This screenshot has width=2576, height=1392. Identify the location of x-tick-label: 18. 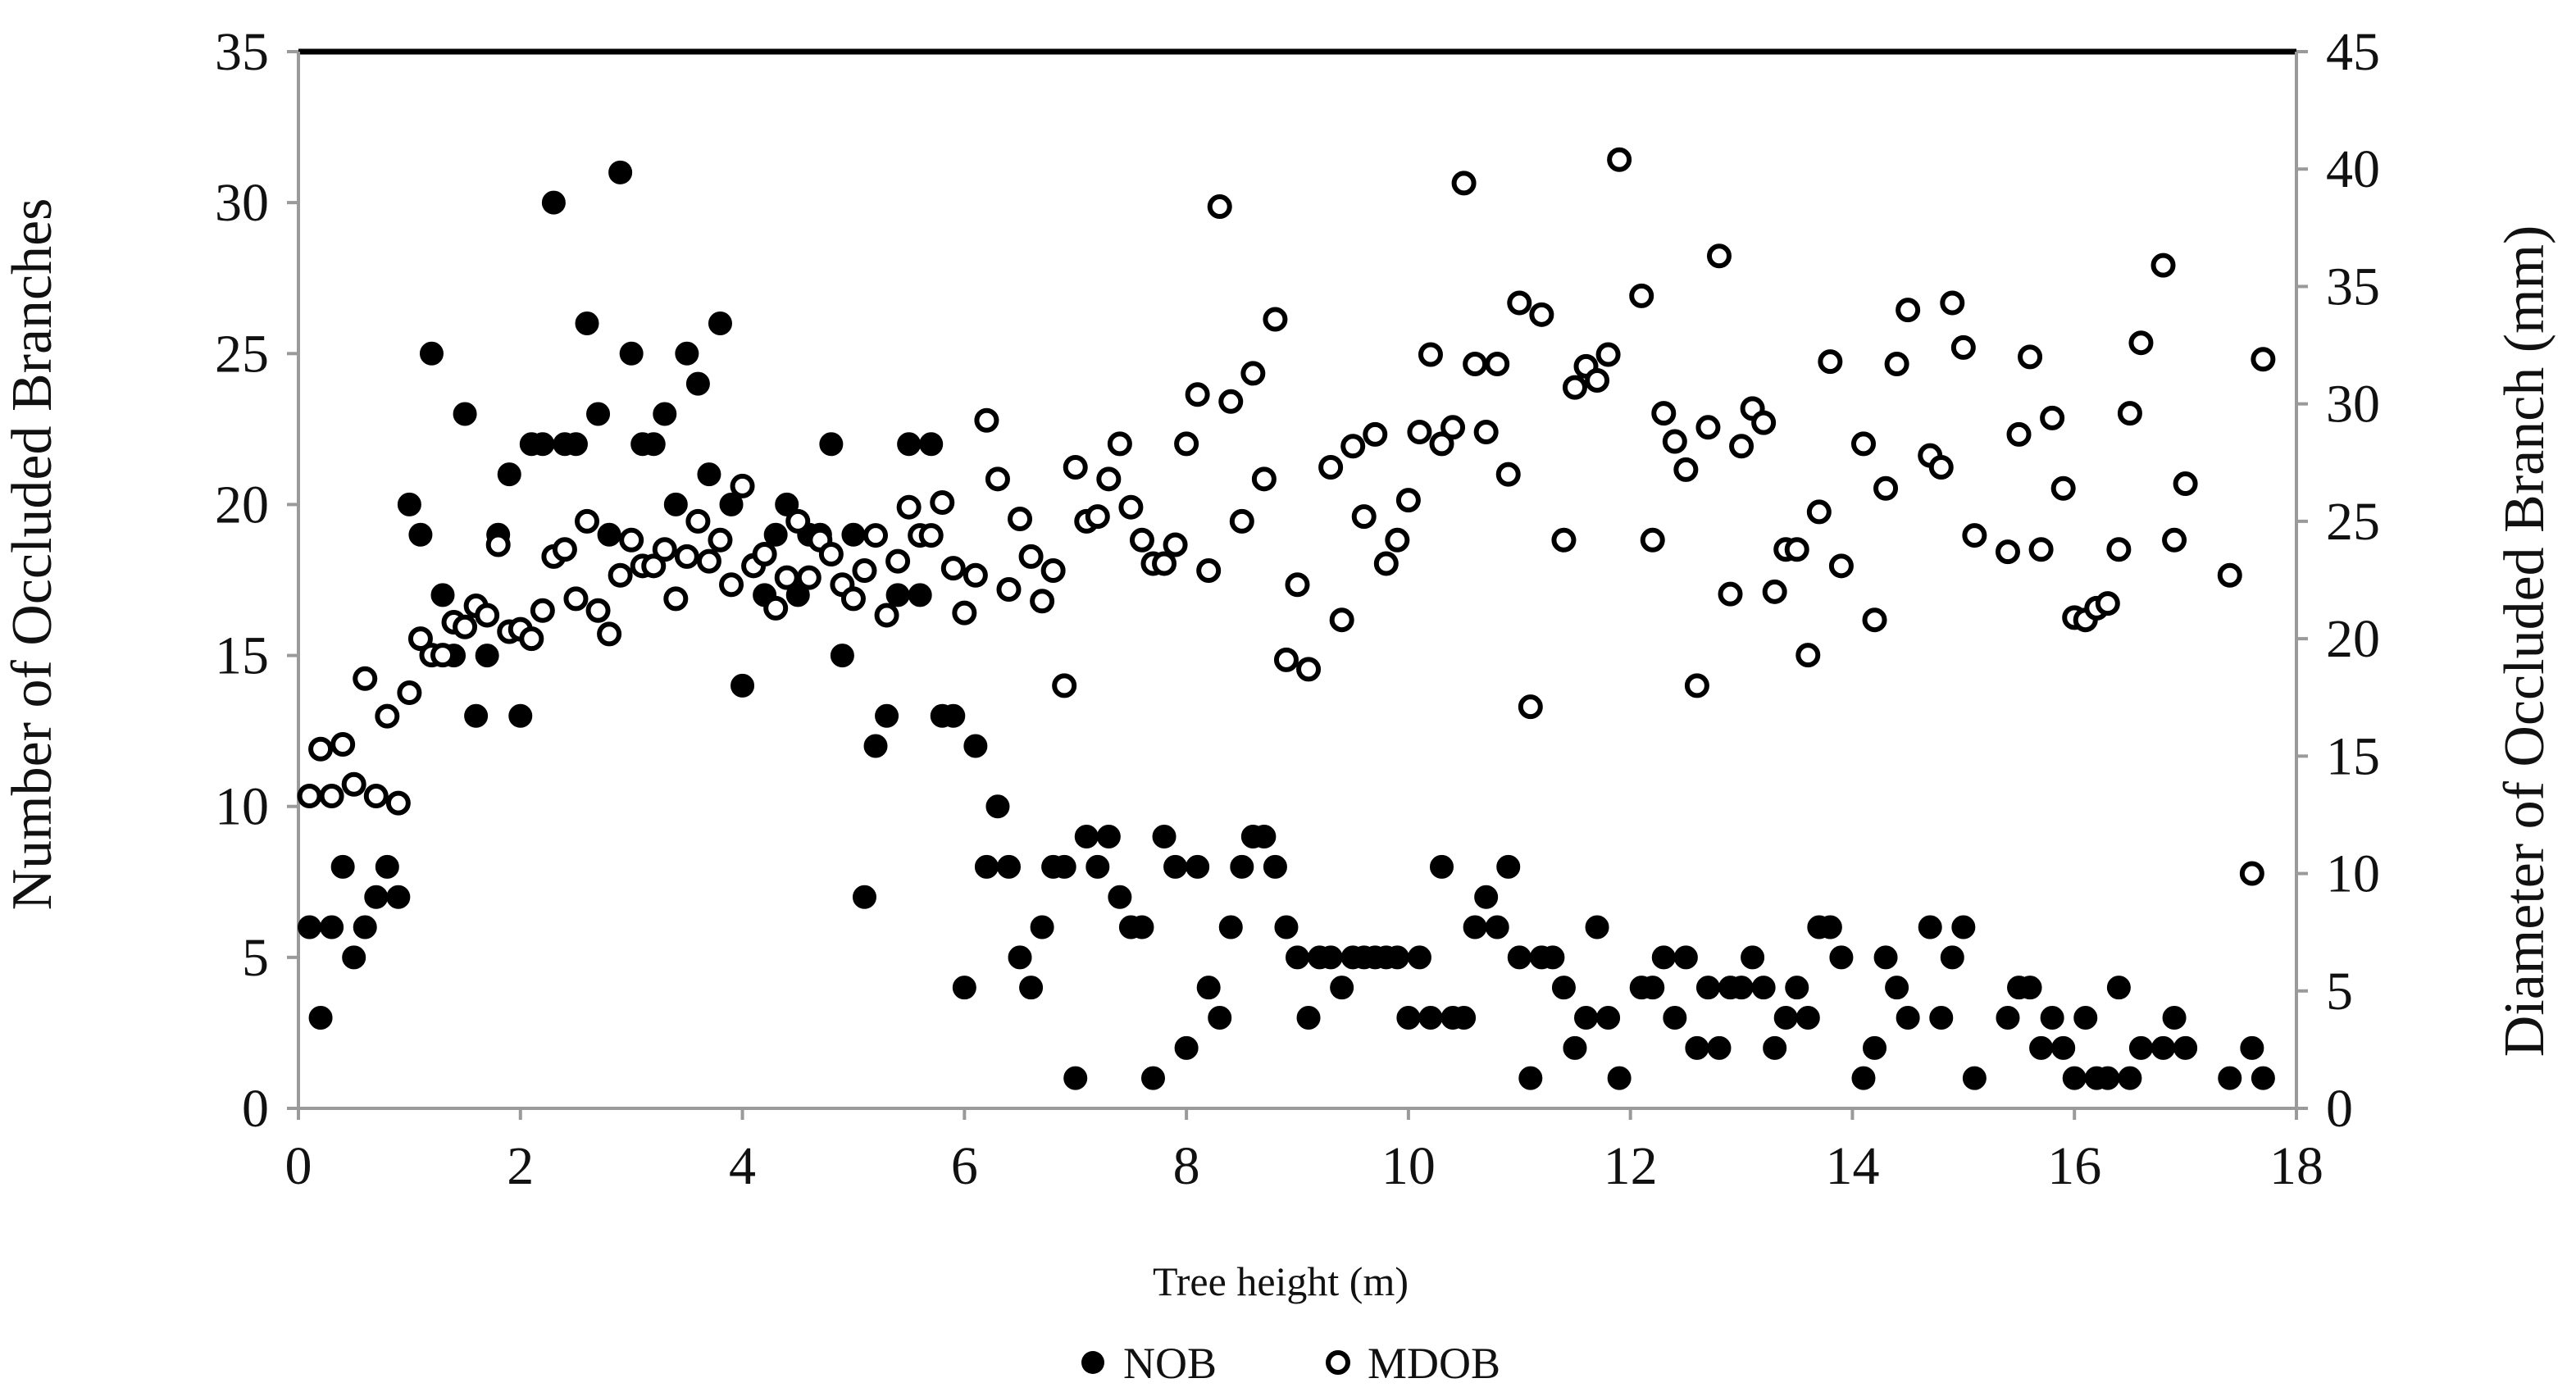
(2296, 1166).